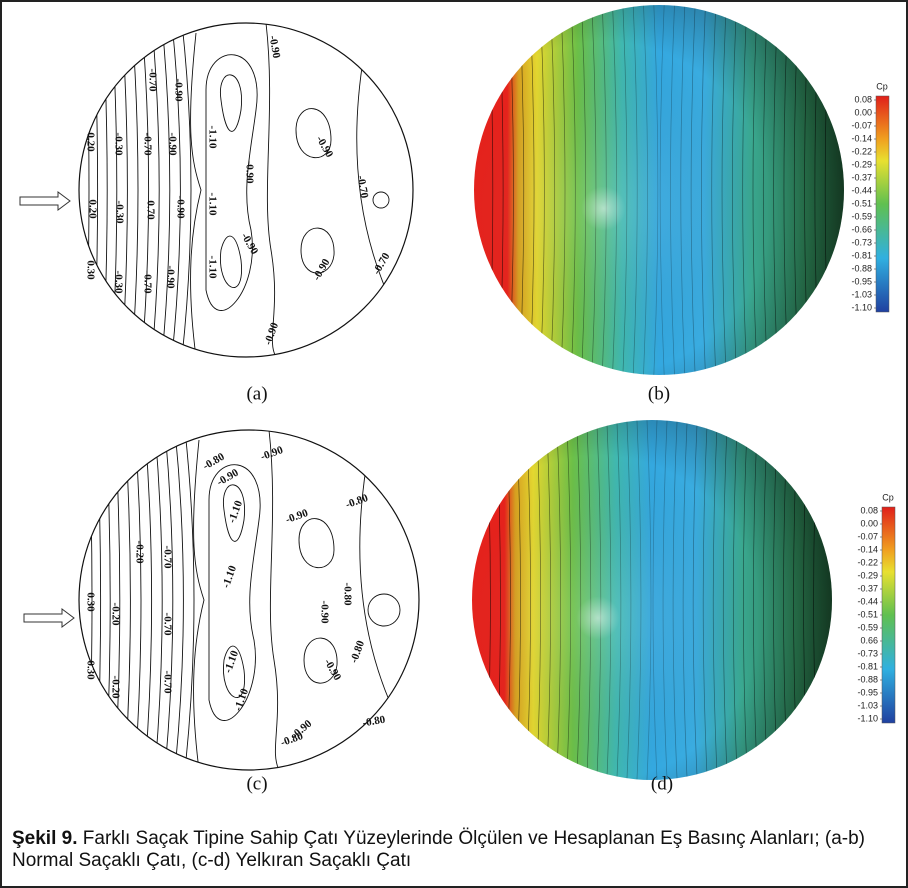 This screenshot has width=908, height=888. I want to click on colorbar-label: -0.29, so click(861, 164).